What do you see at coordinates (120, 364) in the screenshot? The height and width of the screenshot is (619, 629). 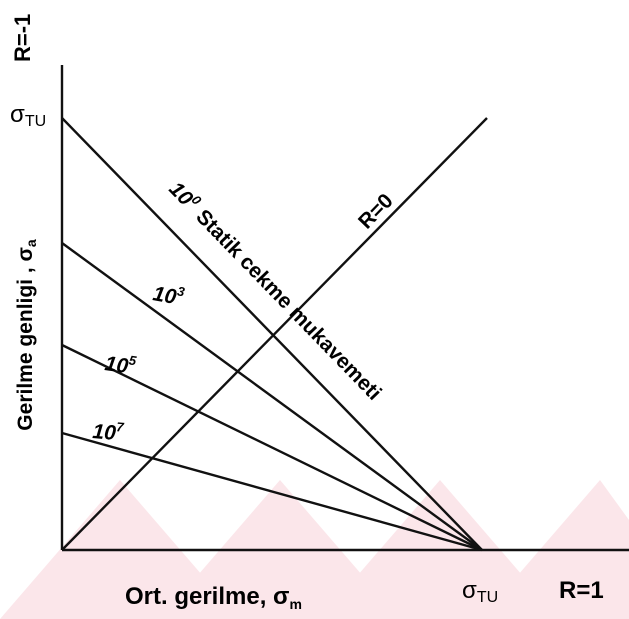 I see `curve-label-5: 105` at bounding box center [120, 364].